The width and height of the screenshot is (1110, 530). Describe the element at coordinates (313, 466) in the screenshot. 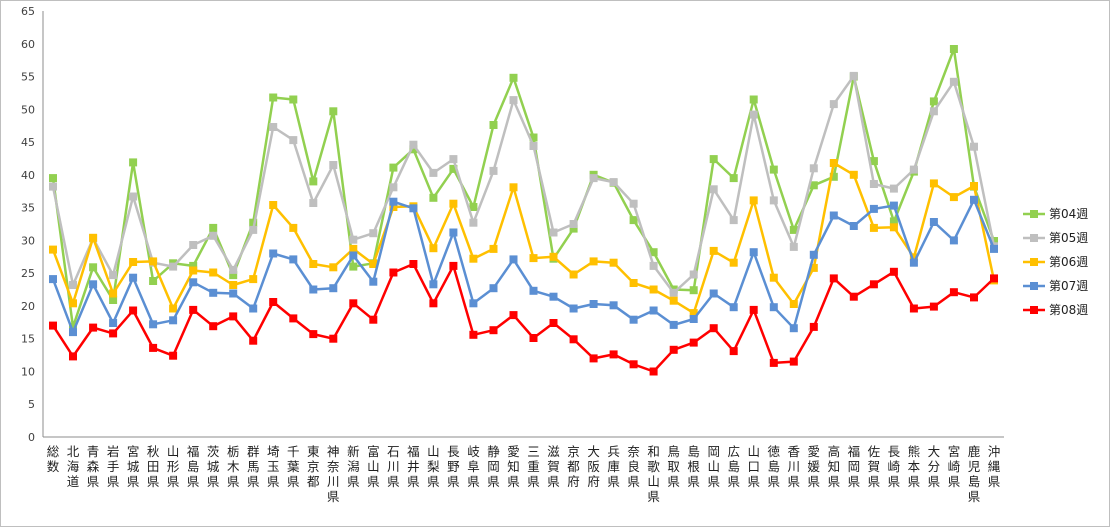

I see `x-tick-label: 東京都` at that location.